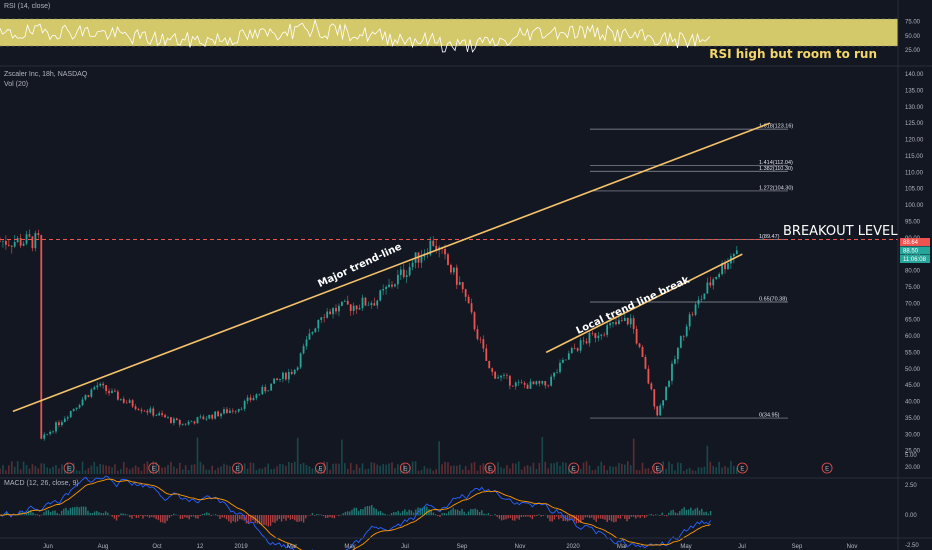 The height and width of the screenshot is (550, 932). I want to click on macd-tick-label: 2.50, so click(911, 486).